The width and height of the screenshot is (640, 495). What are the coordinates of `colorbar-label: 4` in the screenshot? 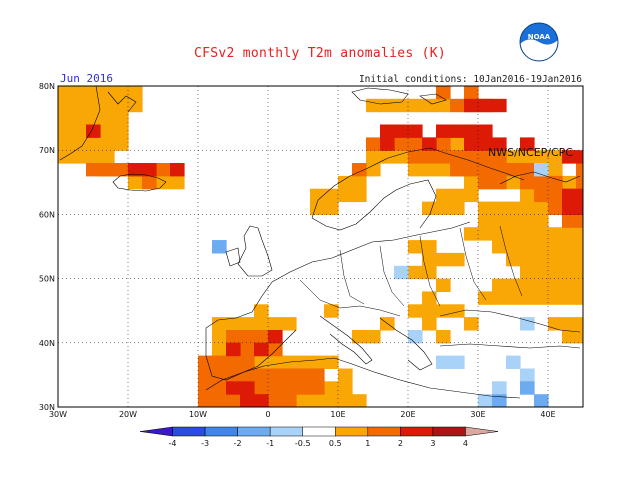 It's located at (465, 443).